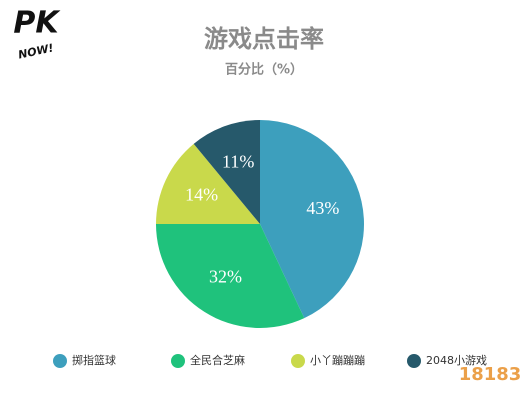  What do you see at coordinates (225, 277) in the screenshot?
I see `slice-label: 32%` at bounding box center [225, 277].